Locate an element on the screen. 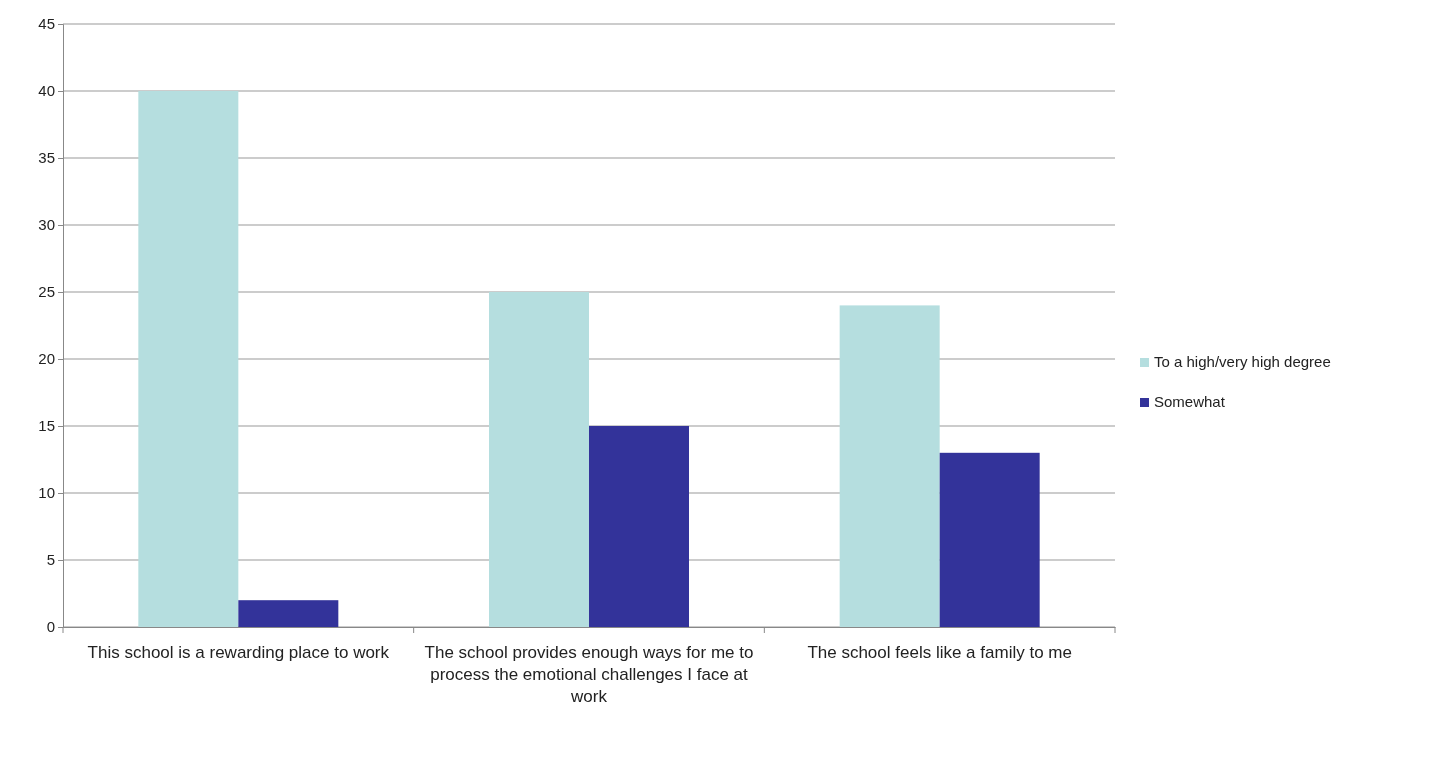 This screenshot has width=1455, height=758. y-tick-label: 35 is located at coordinates (46, 158).